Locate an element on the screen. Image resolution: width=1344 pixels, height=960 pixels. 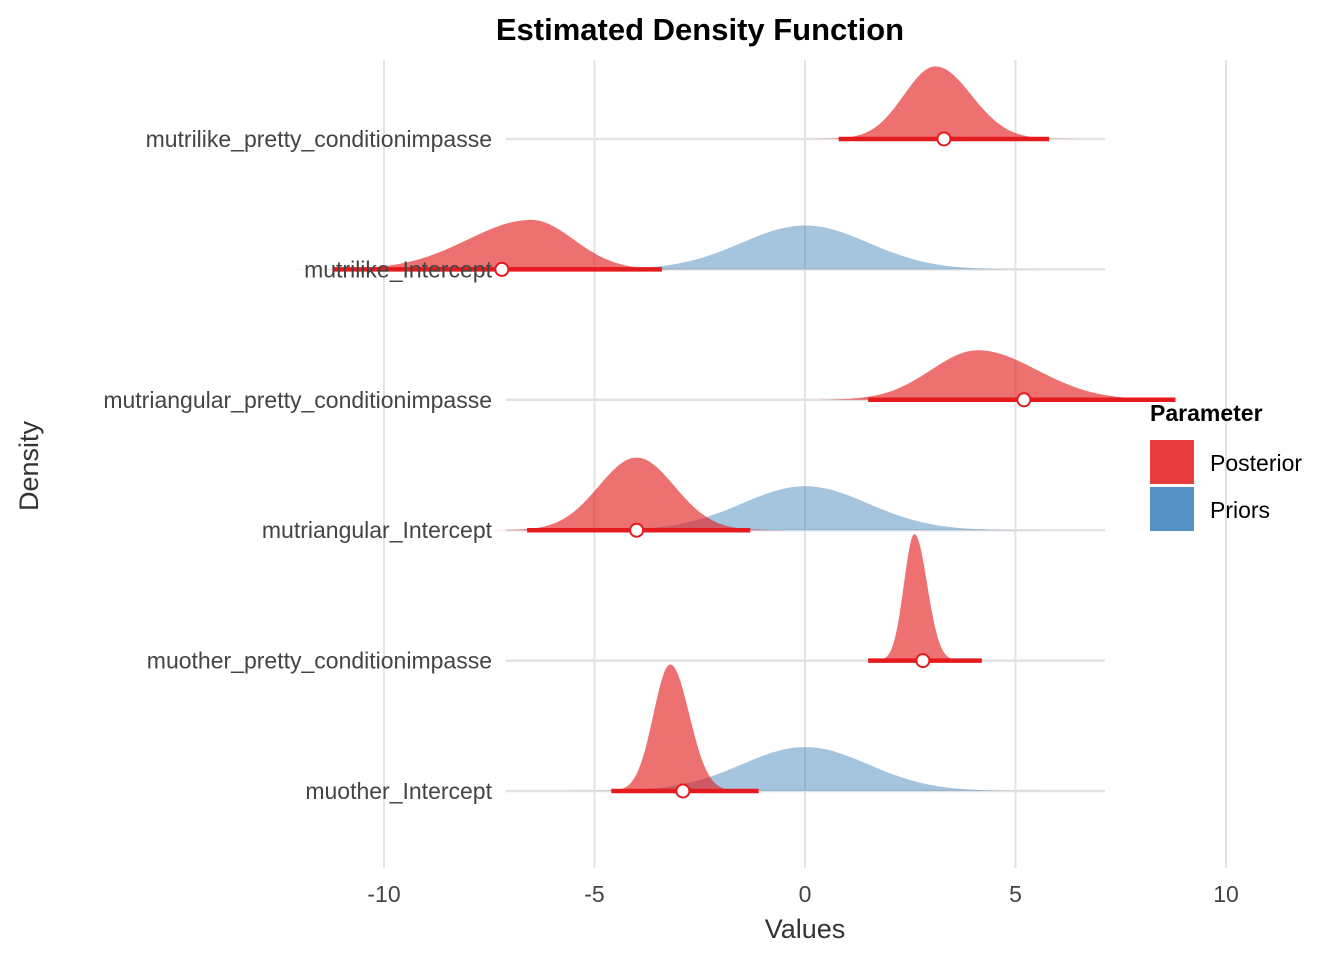
x-tick-label: 5 is located at coordinates (1015, 894).